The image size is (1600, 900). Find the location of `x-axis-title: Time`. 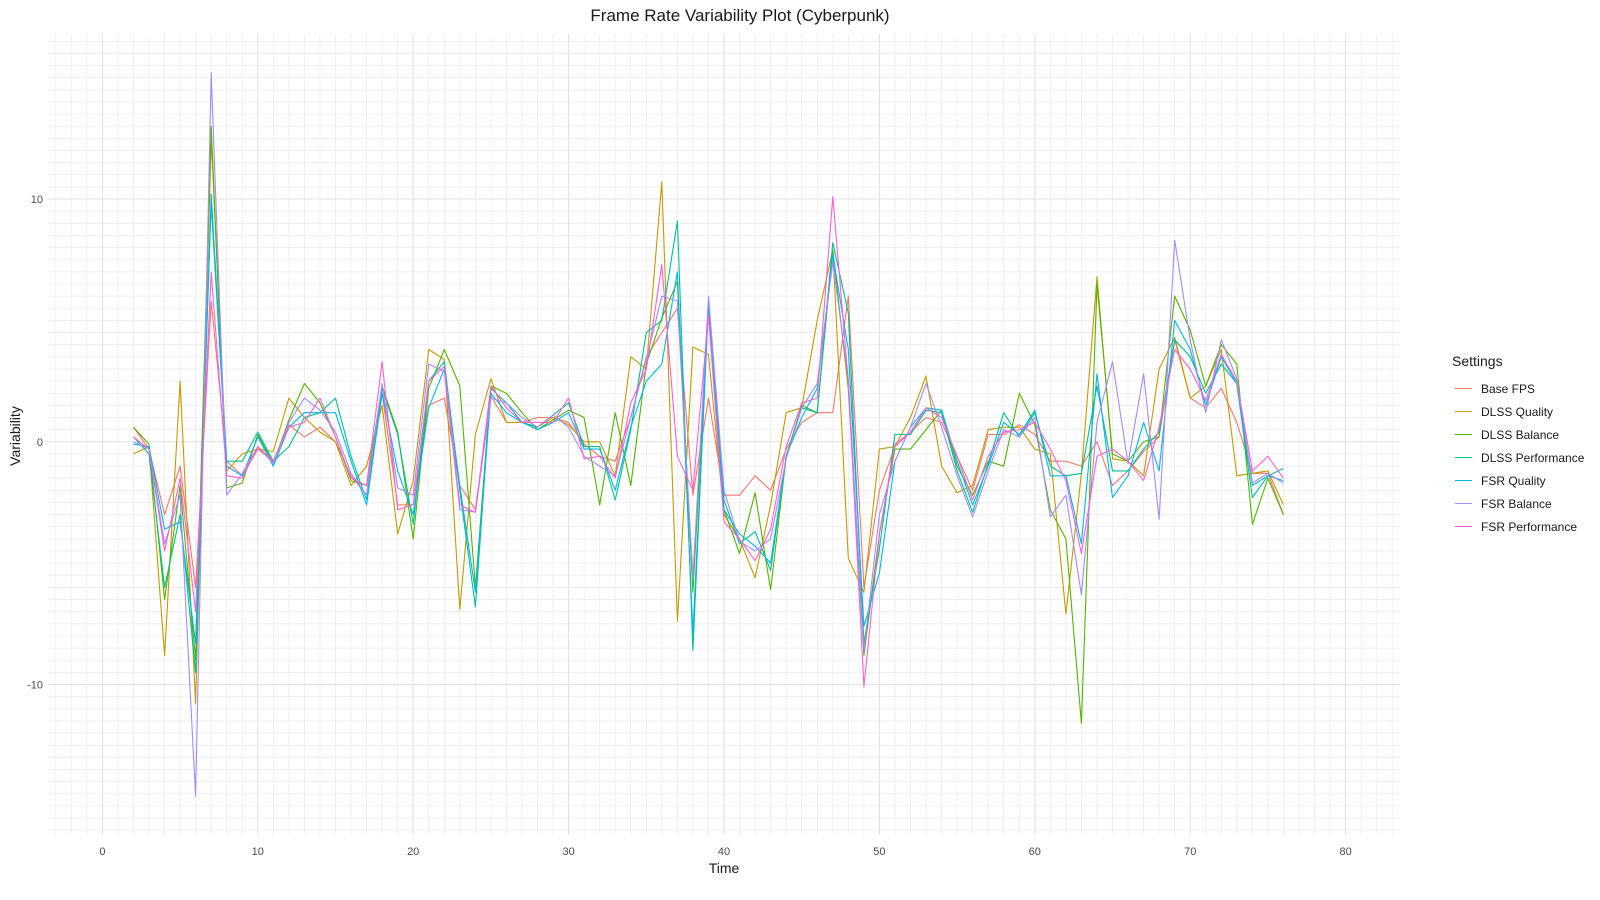

x-axis-title: Time is located at coordinates (724, 868).